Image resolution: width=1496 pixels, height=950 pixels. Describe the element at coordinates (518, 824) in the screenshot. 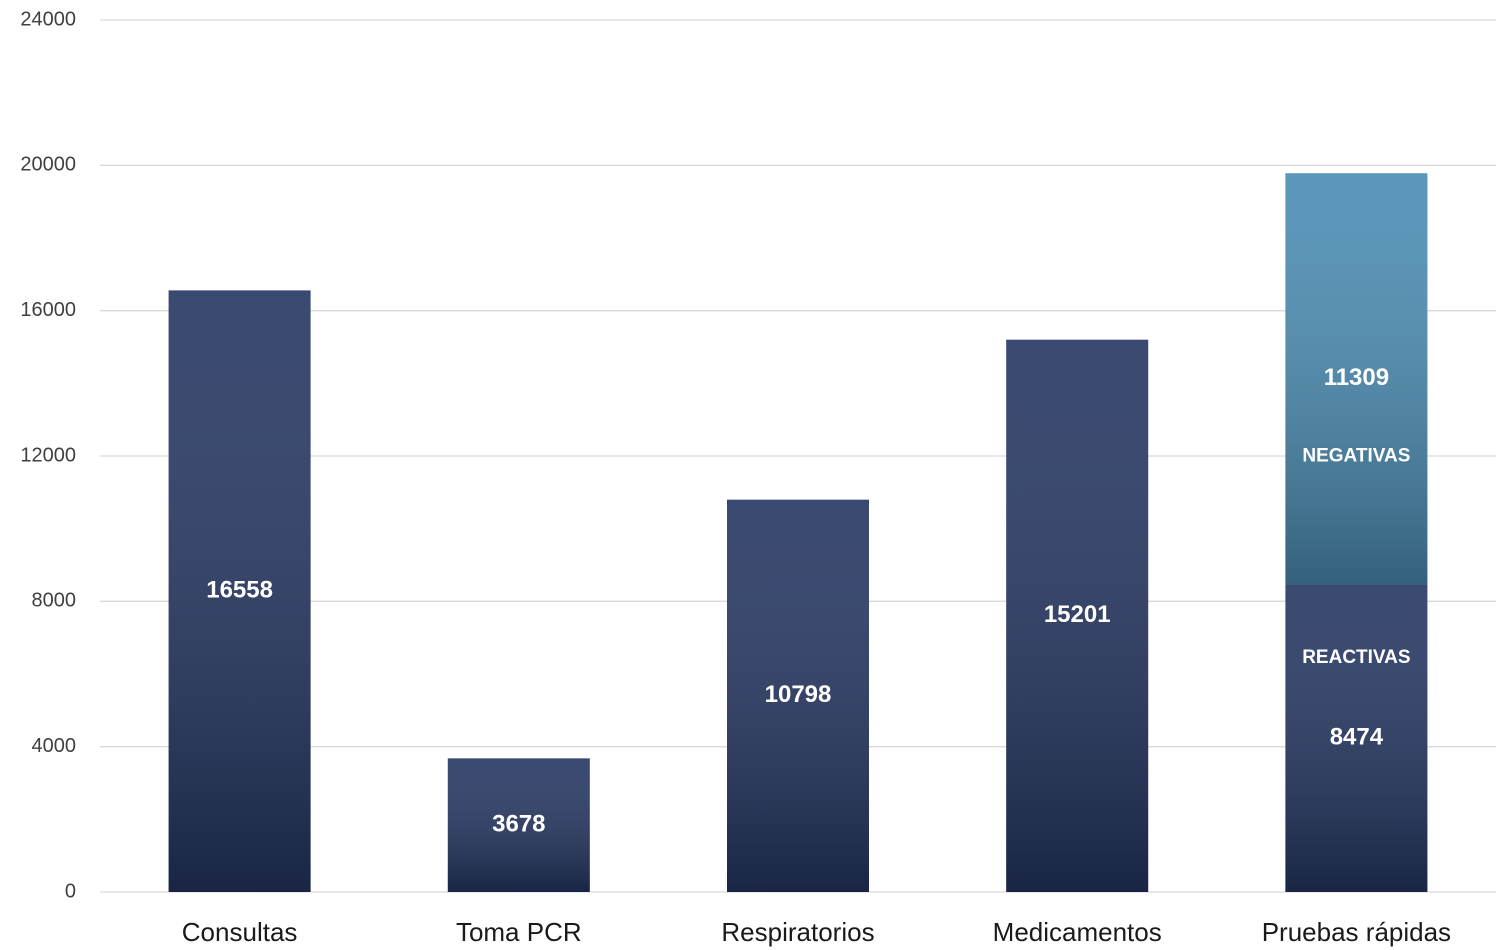

I see `data-label: 3678` at that location.